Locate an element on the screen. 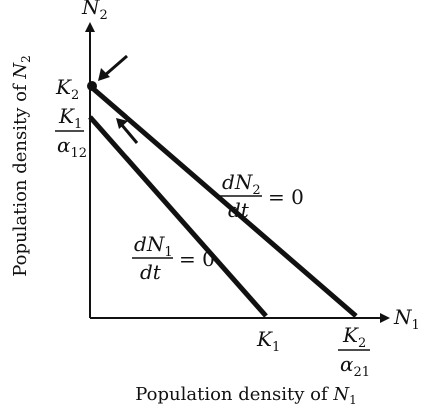  n1-isocline-label: dN1 dt = 0 is located at coordinates (173, 258).